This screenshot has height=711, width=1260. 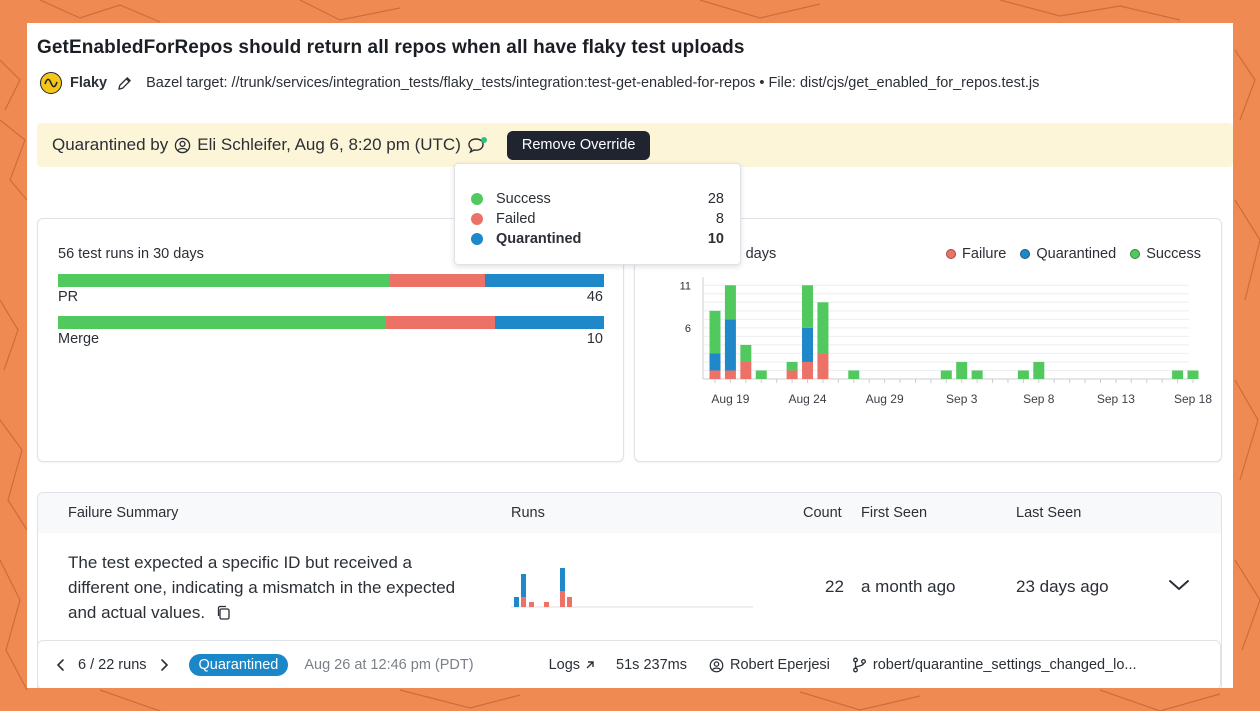 What do you see at coordinates (1076, 254) in the screenshot?
I see `legend-quarantined-label: Quarantined` at bounding box center [1076, 254].